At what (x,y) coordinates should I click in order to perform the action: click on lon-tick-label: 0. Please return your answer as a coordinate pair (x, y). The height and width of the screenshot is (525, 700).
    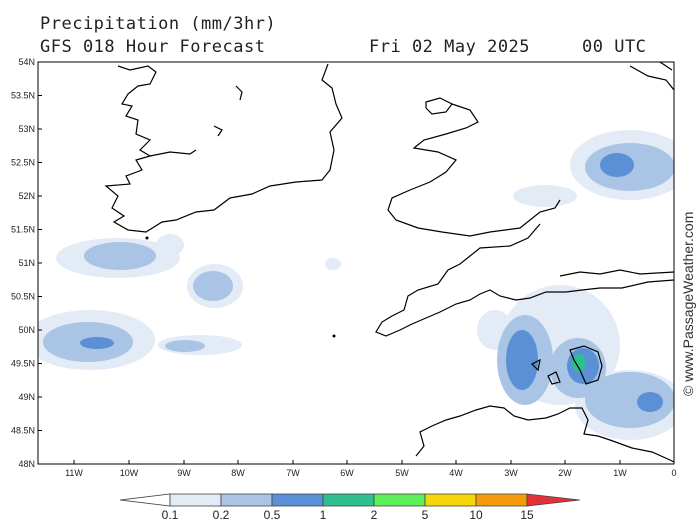
    Looking at the image, I should click on (673, 473).